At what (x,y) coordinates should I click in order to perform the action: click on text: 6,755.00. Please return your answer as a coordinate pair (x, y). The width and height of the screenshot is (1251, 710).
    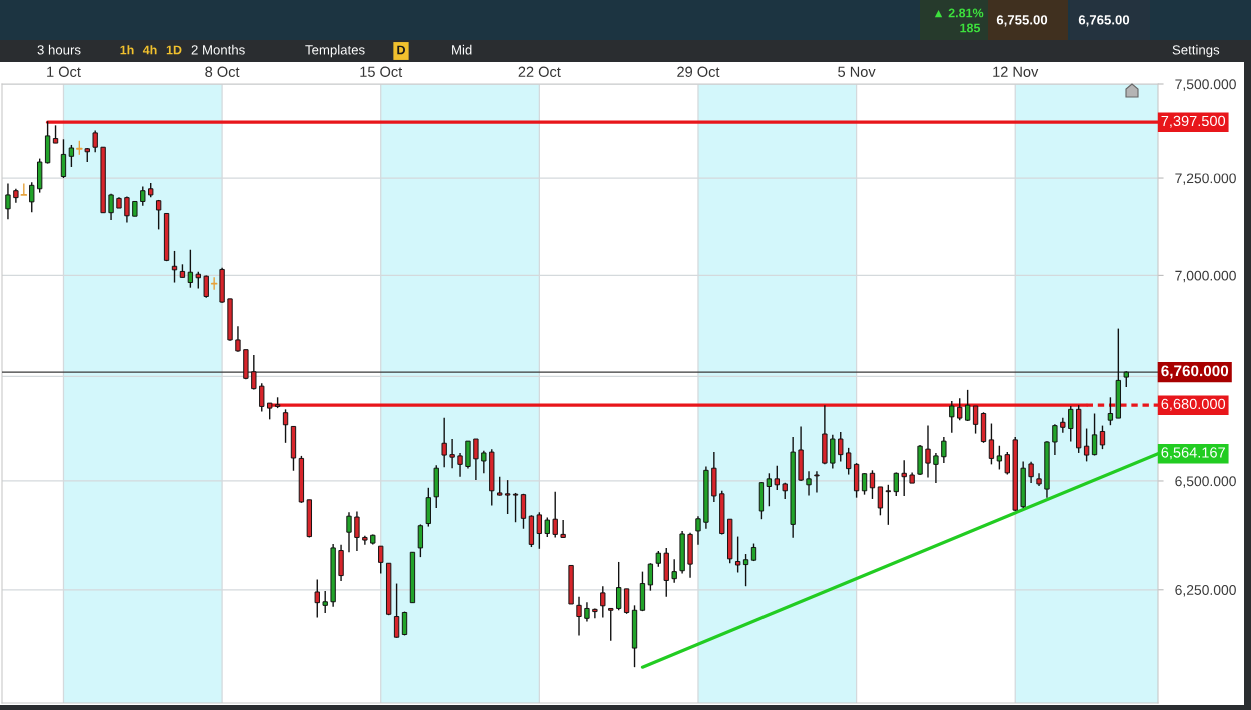
    Looking at the image, I should click on (1022, 21).